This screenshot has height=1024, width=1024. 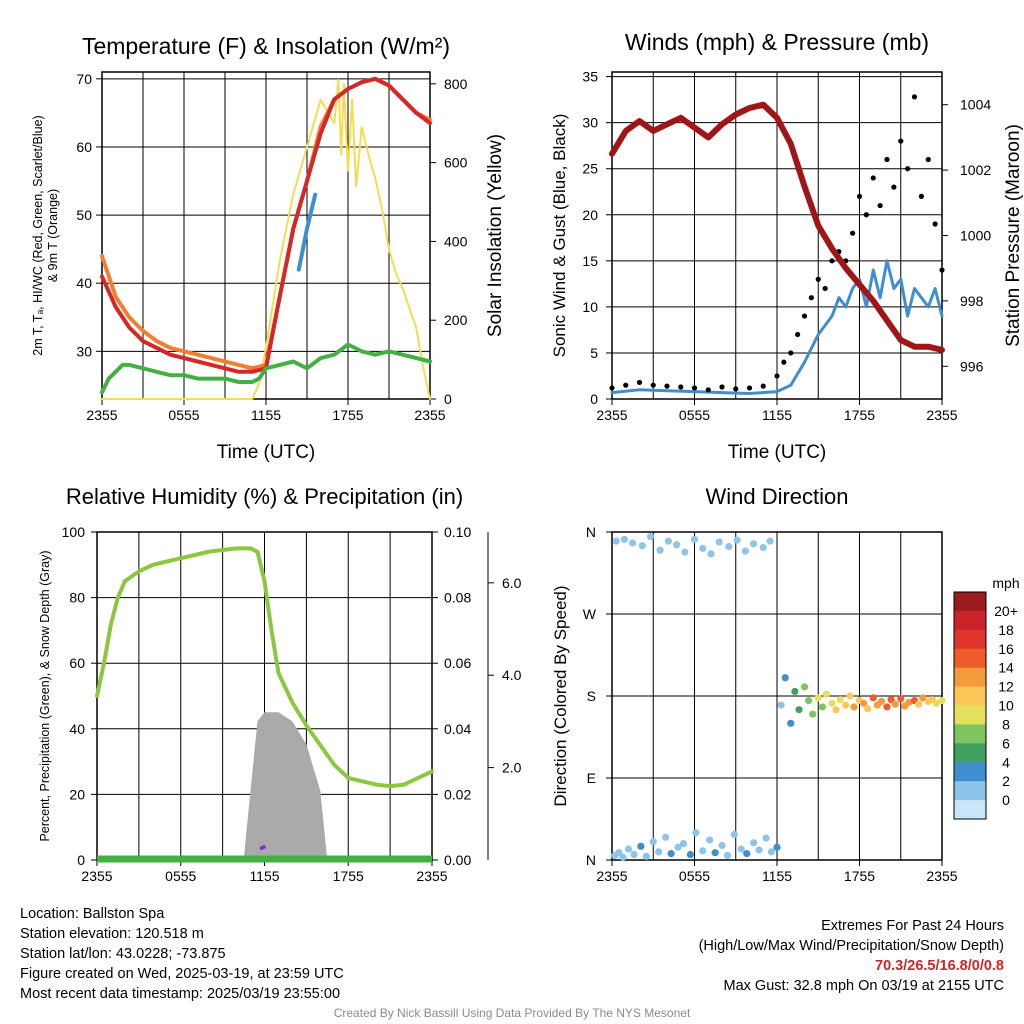 I want to click on temperature-x-axis-title: Time (UTC), so click(x=266, y=452).